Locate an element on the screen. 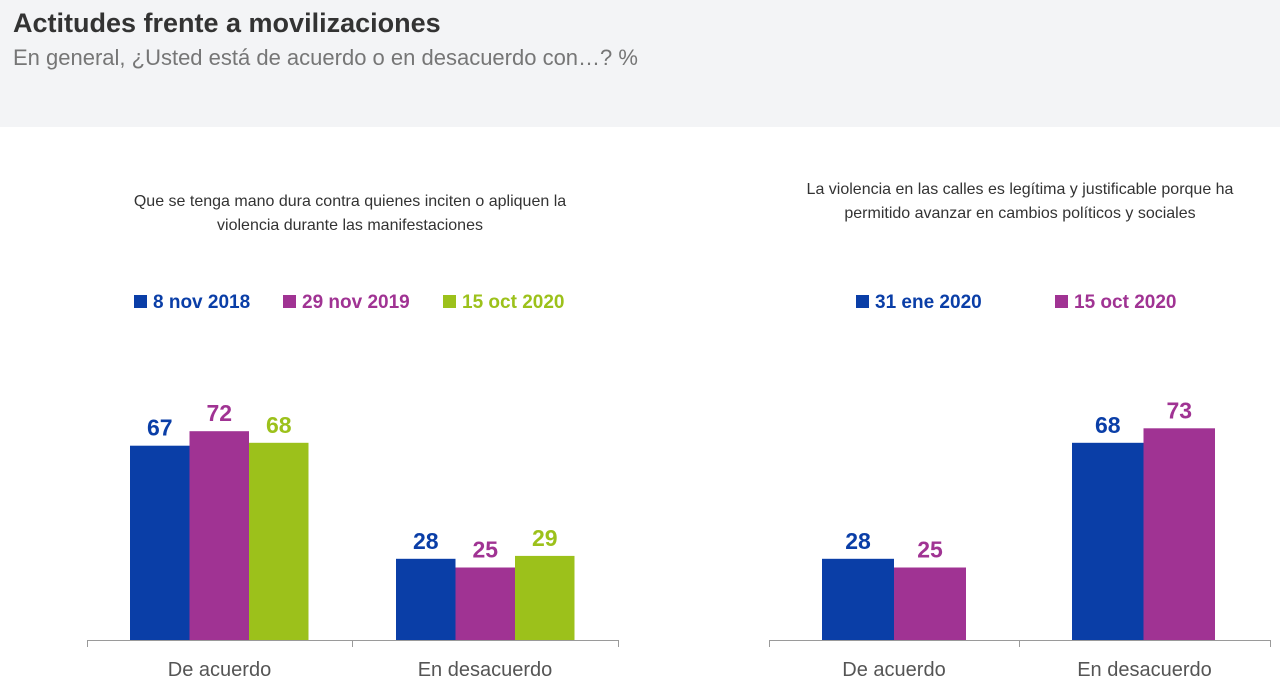 This screenshot has height=700, width=1280. legend-item: 29 nov 2019 is located at coordinates (346, 303).